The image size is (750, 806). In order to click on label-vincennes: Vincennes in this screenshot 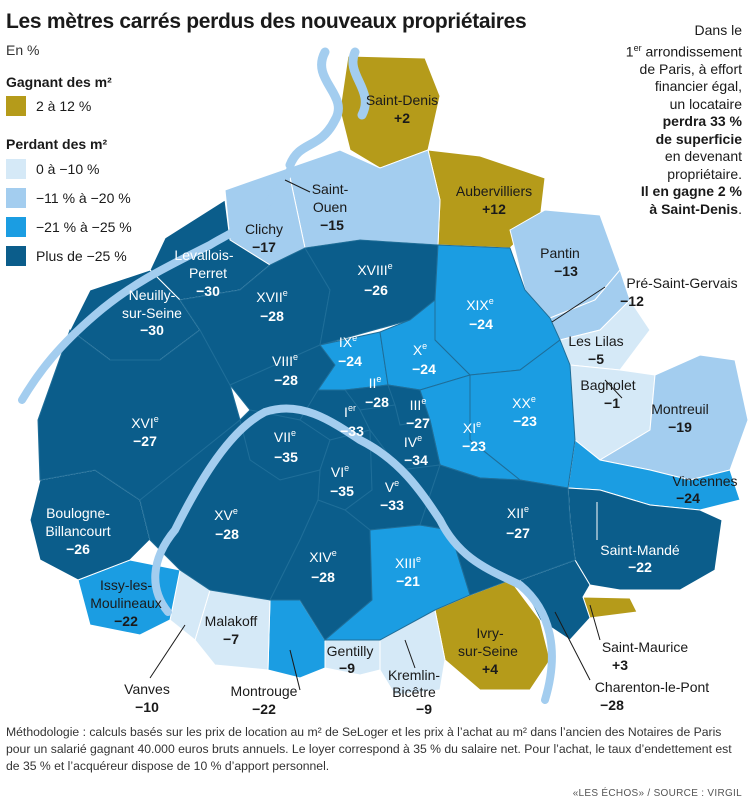, I will do `click(704, 481)`.